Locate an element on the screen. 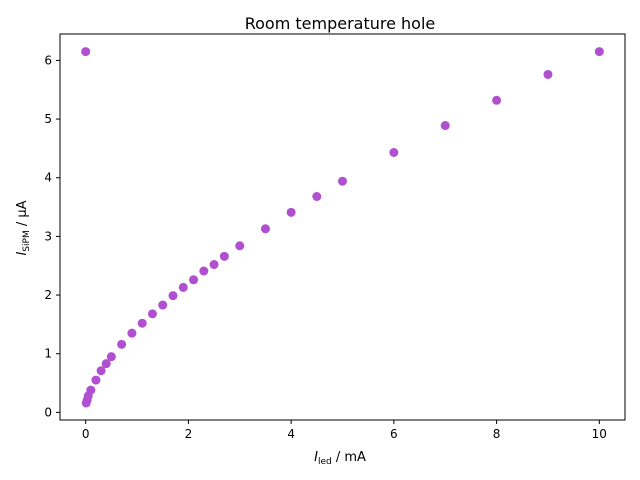 This screenshot has height=480, width=640. x-tick-label: 6 is located at coordinates (394, 434).